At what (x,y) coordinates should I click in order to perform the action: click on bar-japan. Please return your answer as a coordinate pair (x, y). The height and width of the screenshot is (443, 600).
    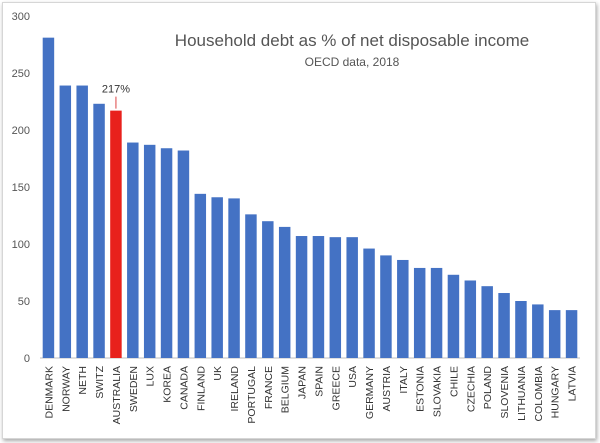
    Looking at the image, I should click on (301, 297).